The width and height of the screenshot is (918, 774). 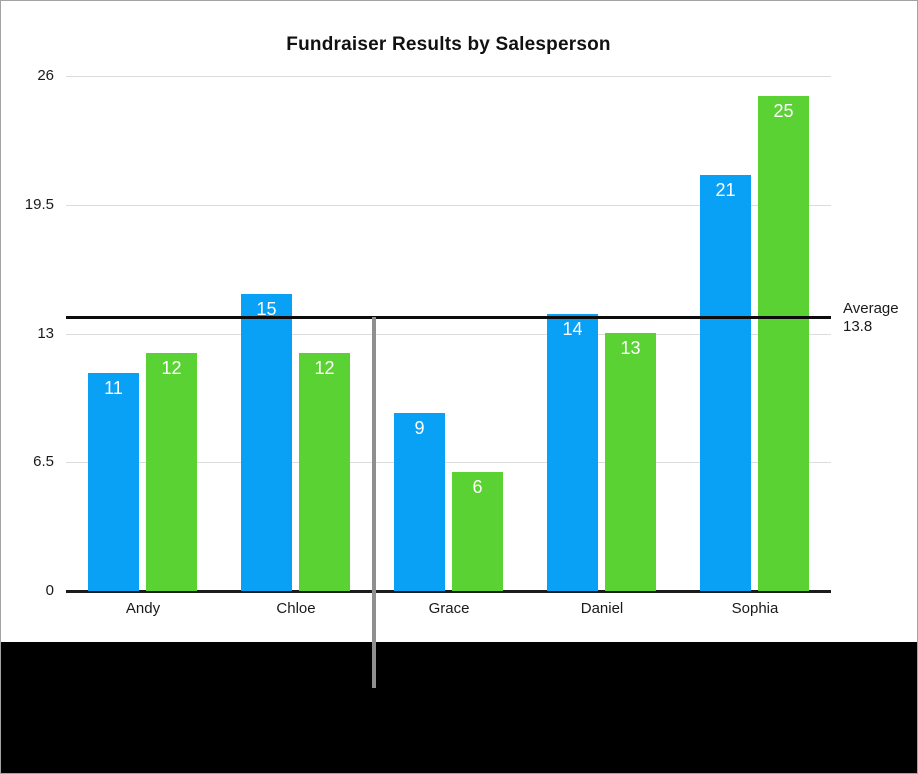 I want to click on average-line-label: Average 13.8, so click(x=871, y=318).